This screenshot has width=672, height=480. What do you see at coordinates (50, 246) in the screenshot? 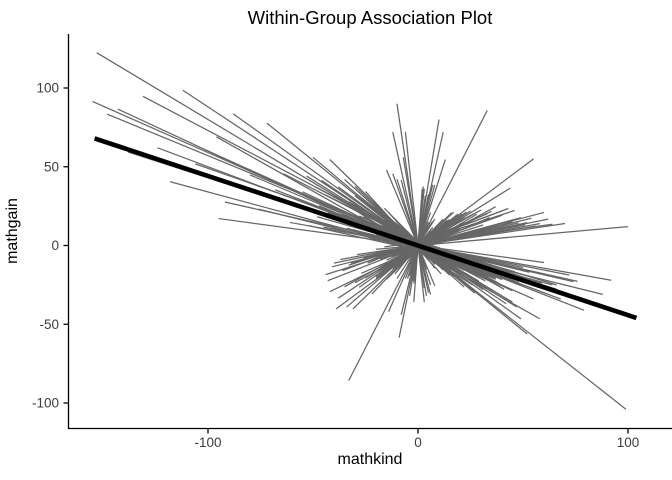
I see `y-axis-ticks: -100 -50 0 50 100` at bounding box center [50, 246].